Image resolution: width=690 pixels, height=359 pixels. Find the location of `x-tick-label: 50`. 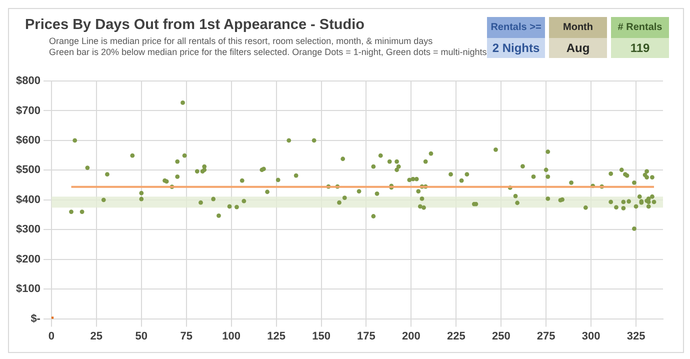

x-tick-label: 50 is located at coordinates (141, 336).